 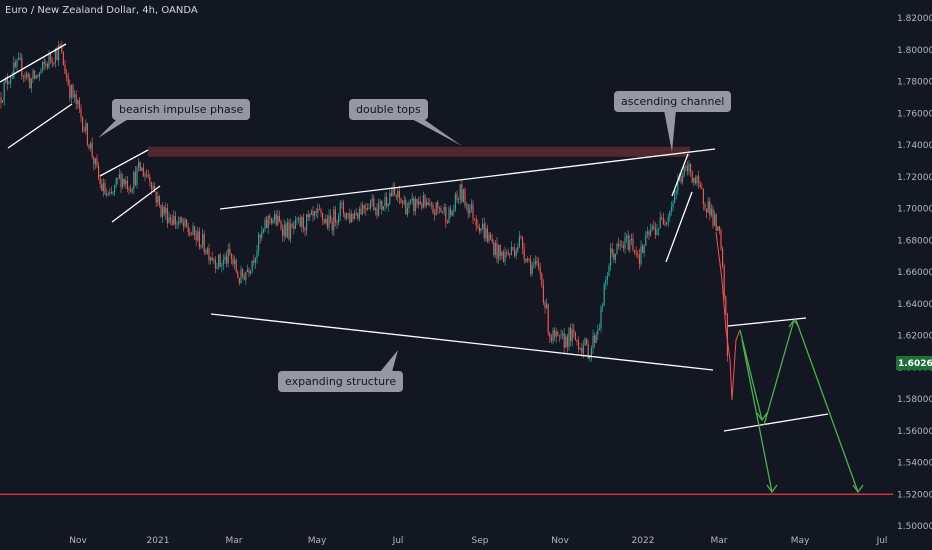 I want to click on projection-arrowhead, so click(x=772, y=489).